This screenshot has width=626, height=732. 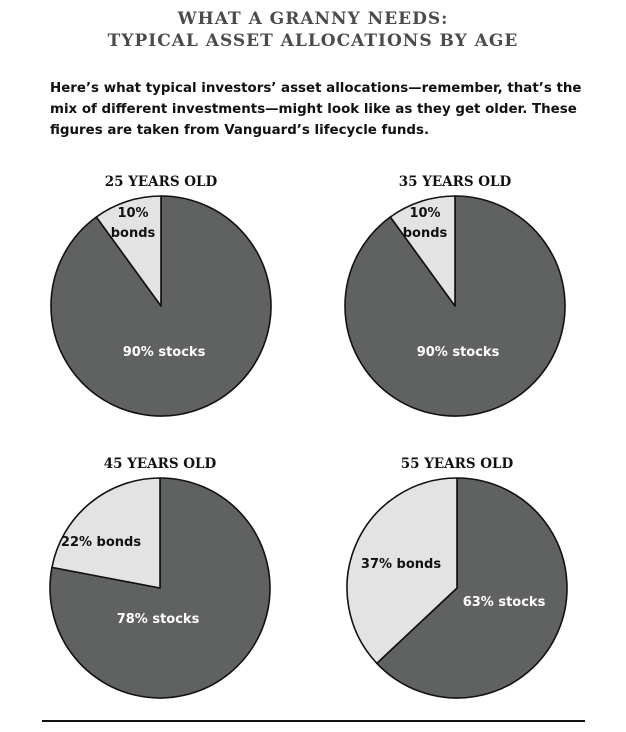 I want to click on stocks-label: 63% stocks, so click(x=504, y=602).